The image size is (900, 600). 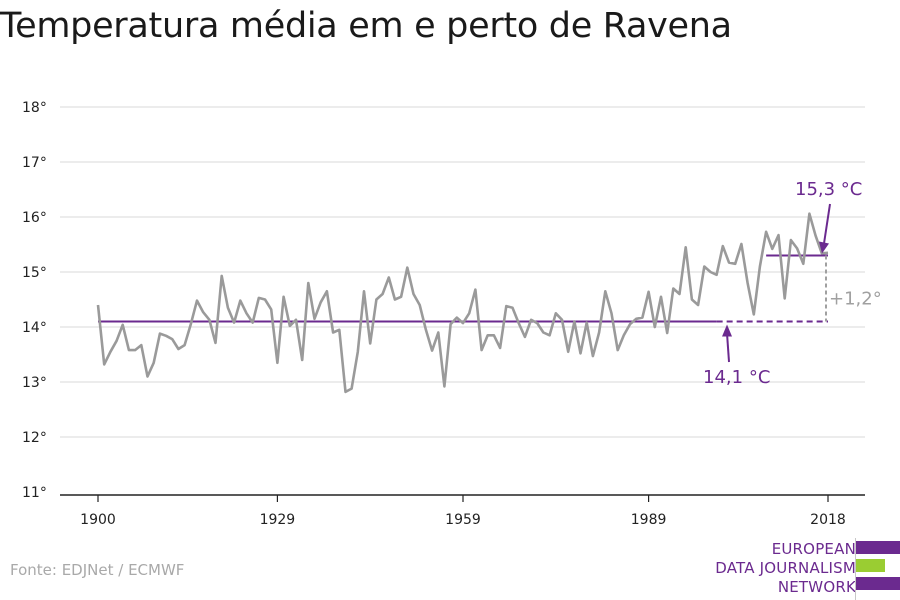 What do you see at coordinates (813, 549) in the screenshot?
I see `logo-text-line-1: EUROPEAN` at bounding box center [813, 549].